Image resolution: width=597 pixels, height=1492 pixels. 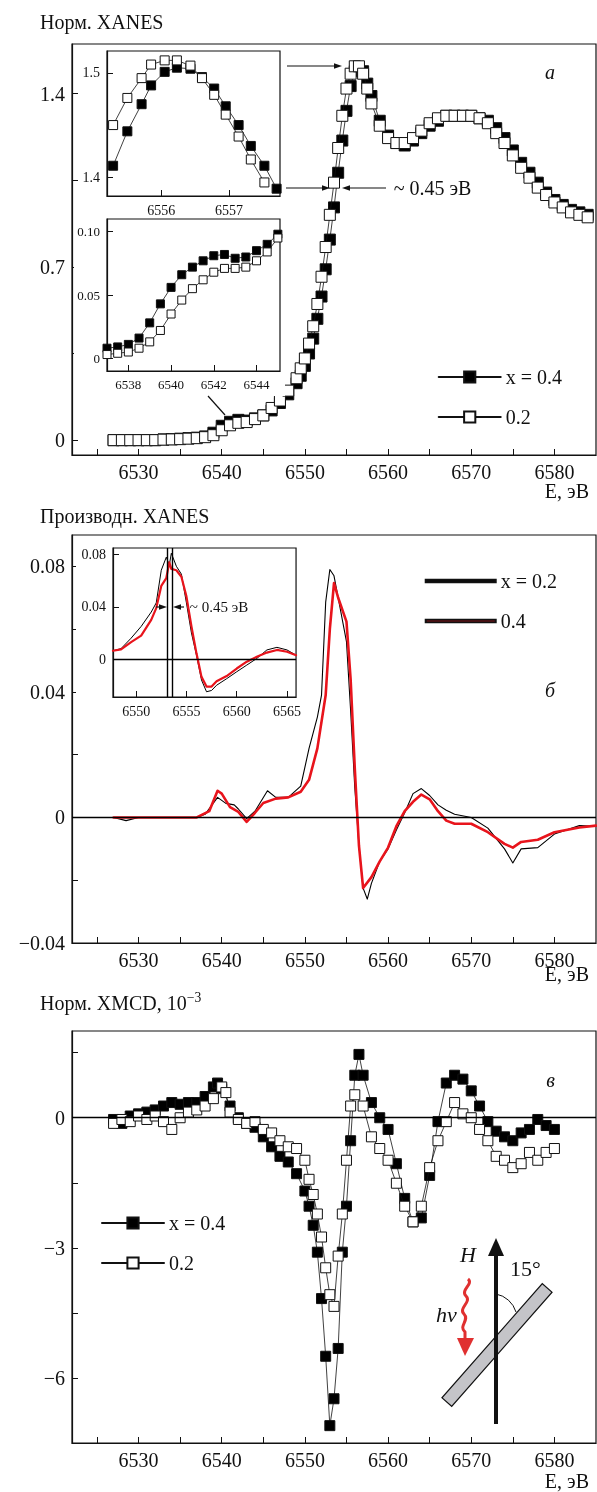 I want to click on annotation: 15°, so click(x=525, y=1268).